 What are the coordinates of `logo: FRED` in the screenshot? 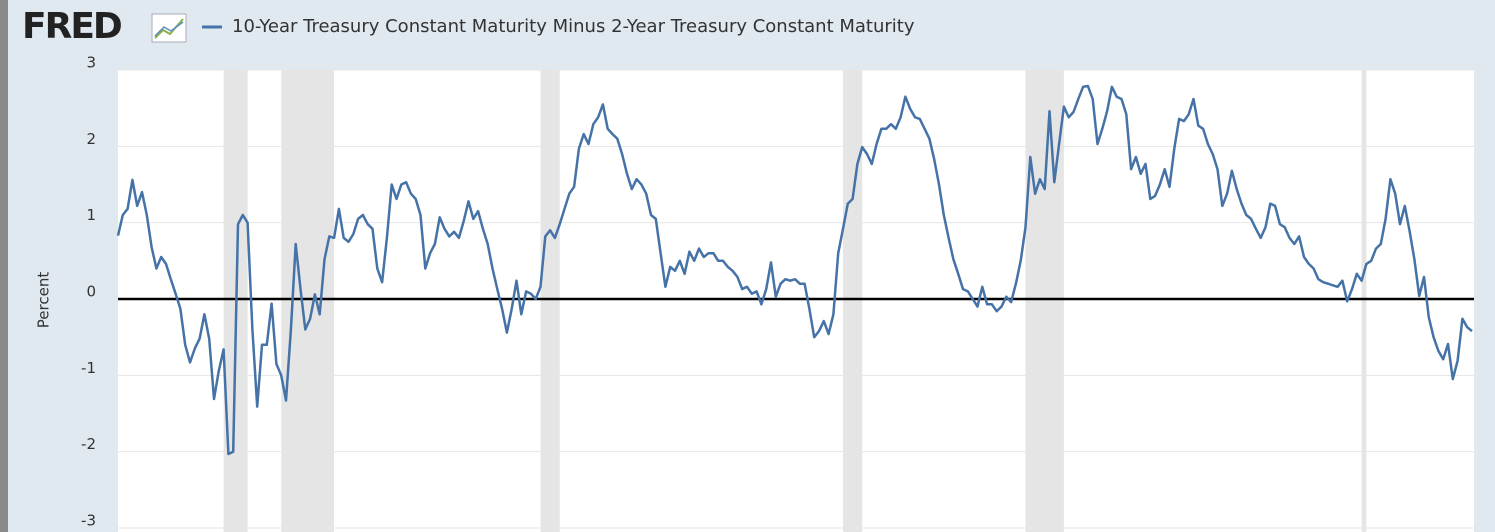 It's located at (71, 26).